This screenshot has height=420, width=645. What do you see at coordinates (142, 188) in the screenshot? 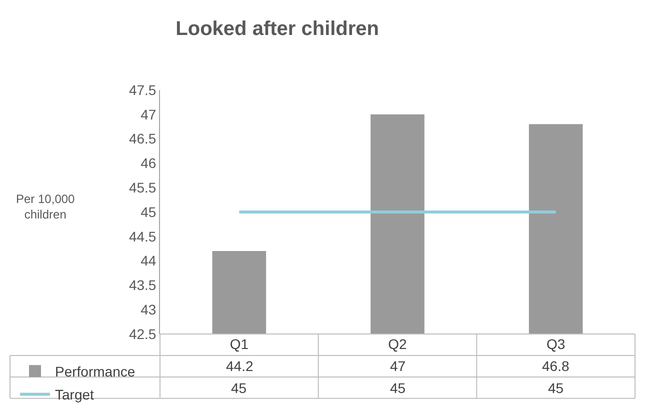
I see `y-tick-label: 45.5` at bounding box center [142, 188].